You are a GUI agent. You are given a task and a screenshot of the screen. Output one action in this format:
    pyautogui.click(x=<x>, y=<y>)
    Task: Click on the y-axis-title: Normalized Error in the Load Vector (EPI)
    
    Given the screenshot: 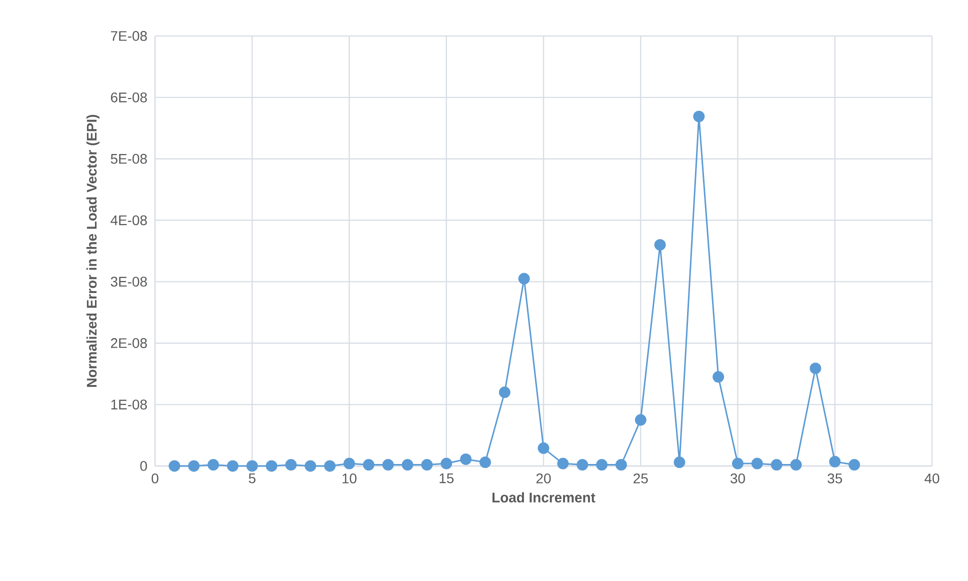 What is the action you would take?
    pyautogui.click(x=93, y=250)
    